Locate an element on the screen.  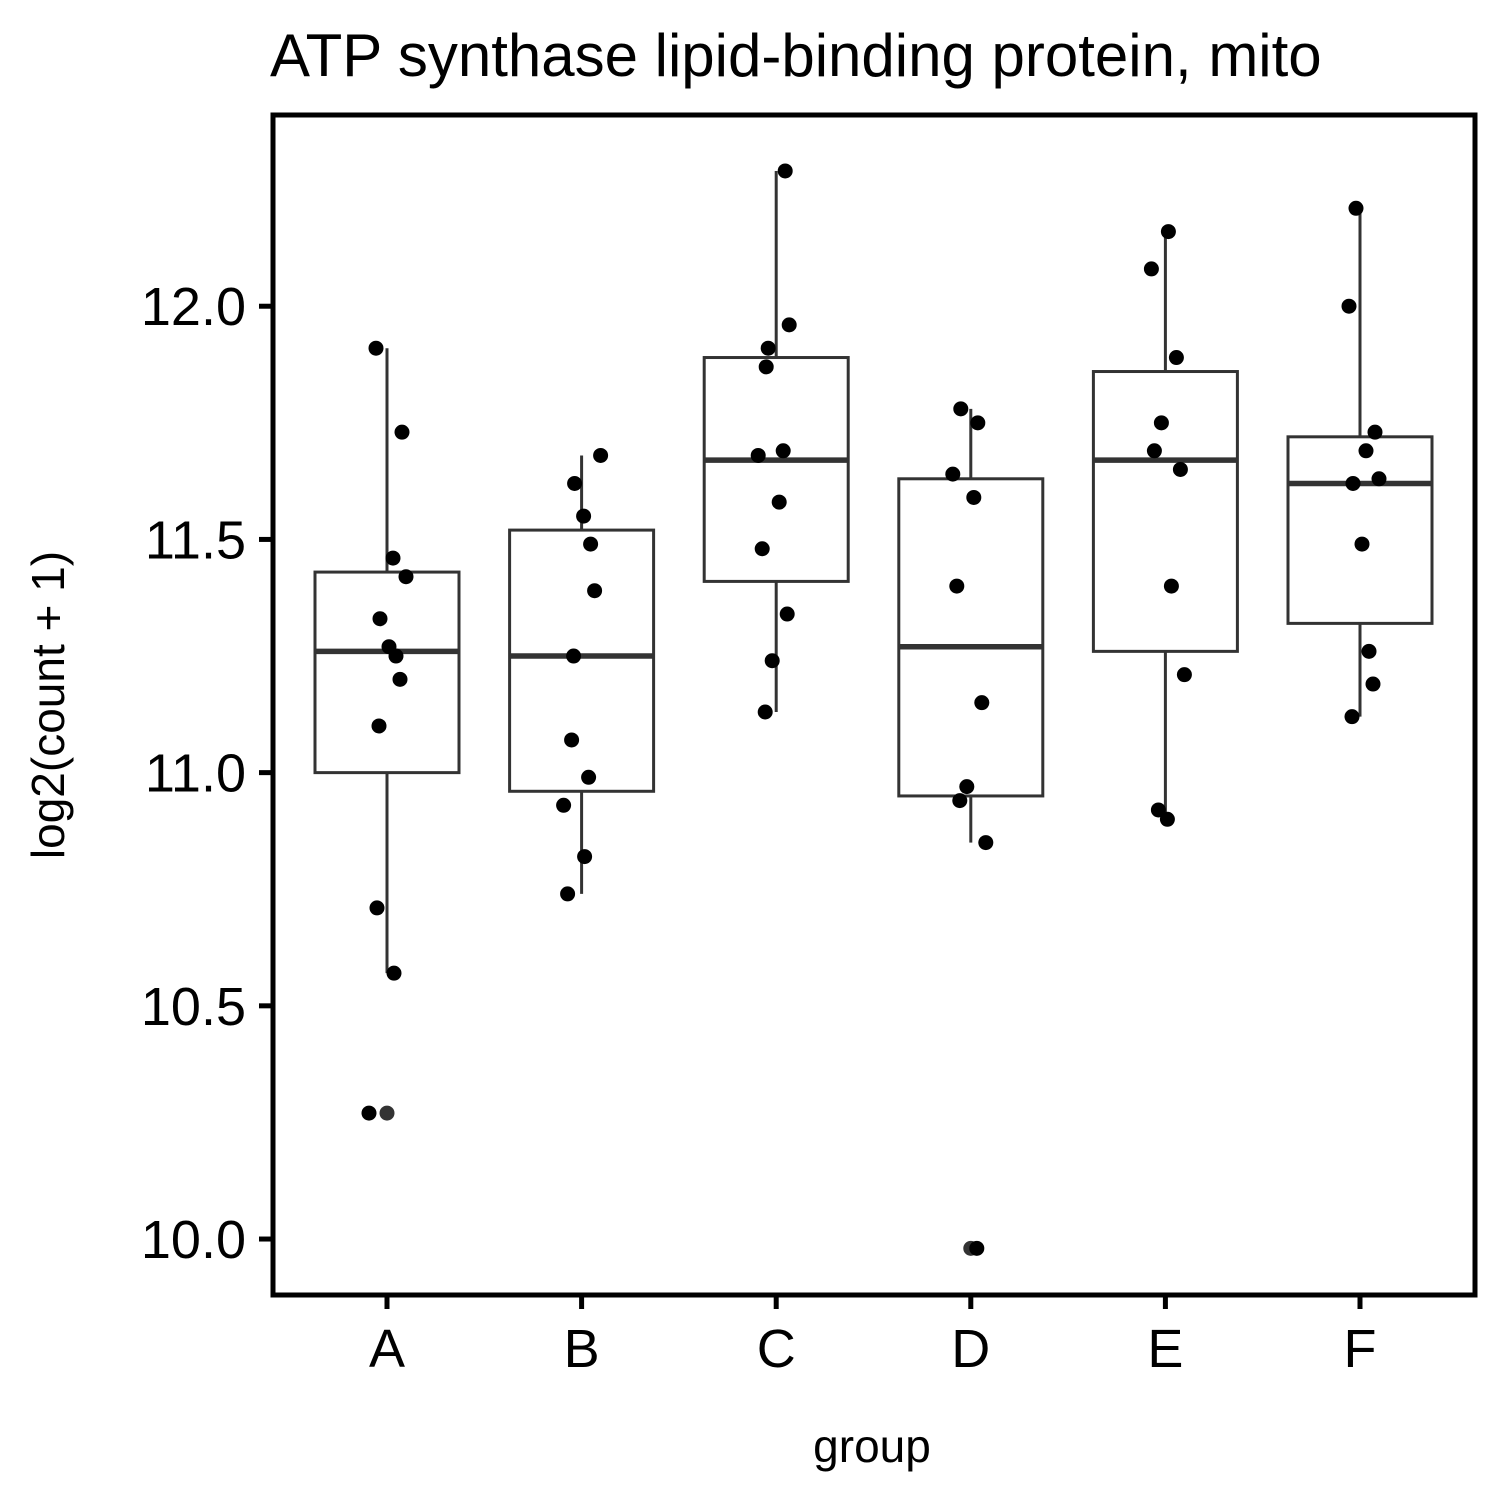
y-tick-label: 10.5 is located at coordinates (193, 1007).